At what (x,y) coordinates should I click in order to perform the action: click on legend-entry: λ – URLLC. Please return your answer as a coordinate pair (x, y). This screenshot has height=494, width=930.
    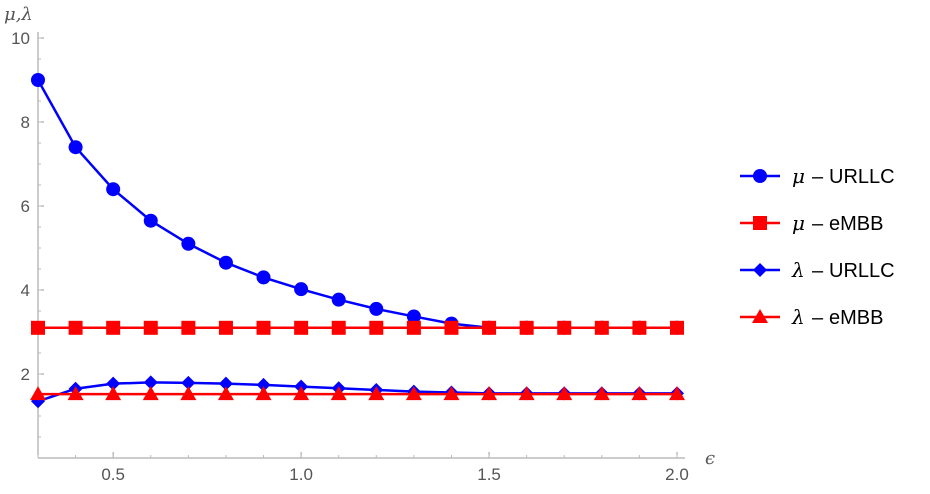
    Looking at the image, I should click on (817, 270).